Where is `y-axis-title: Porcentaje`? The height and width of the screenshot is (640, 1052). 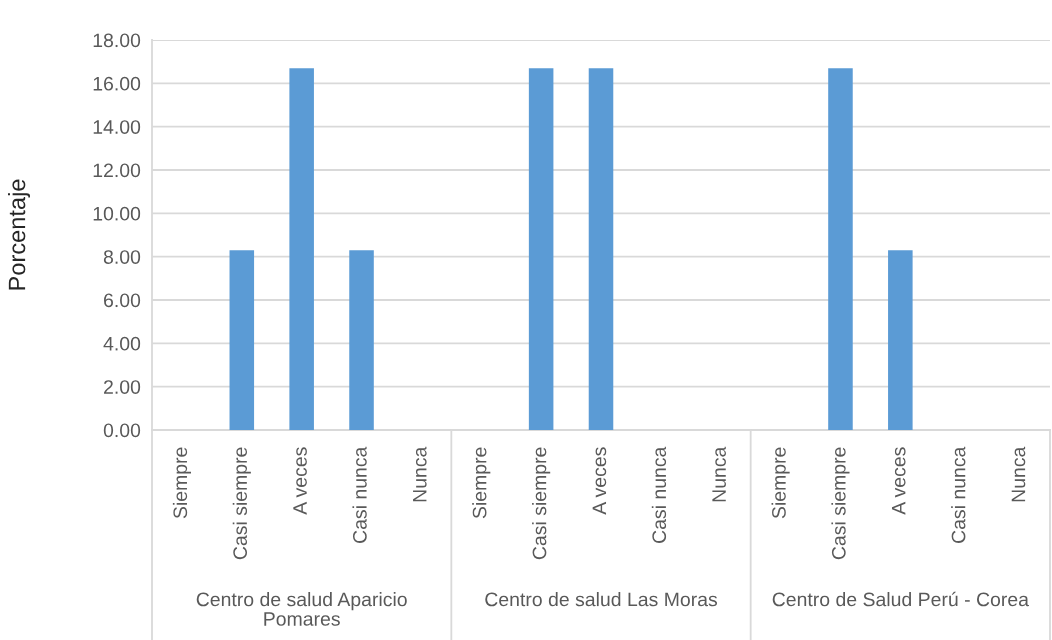 y-axis-title: Porcentaje is located at coordinates (18, 234).